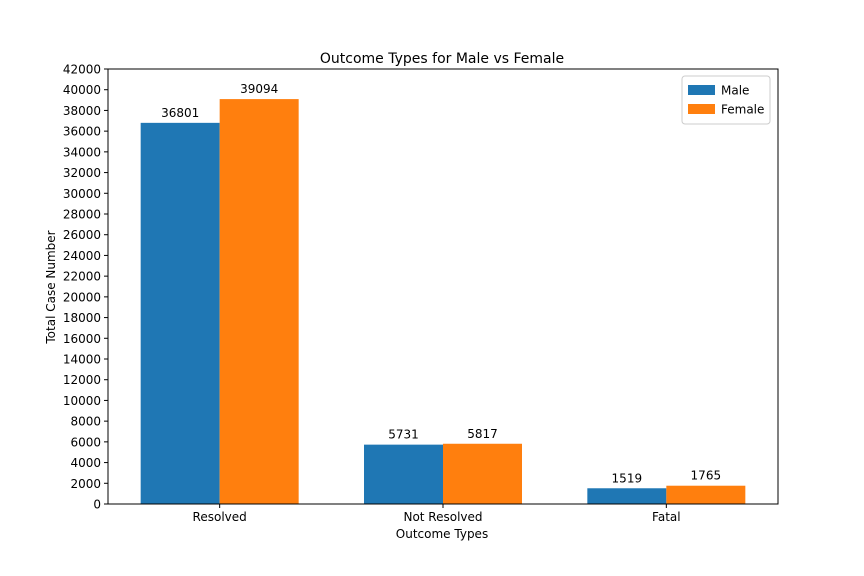 The image size is (864, 576). Describe the element at coordinates (82, 70) in the screenshot. I see `y-tick-label: 42000` at that location.